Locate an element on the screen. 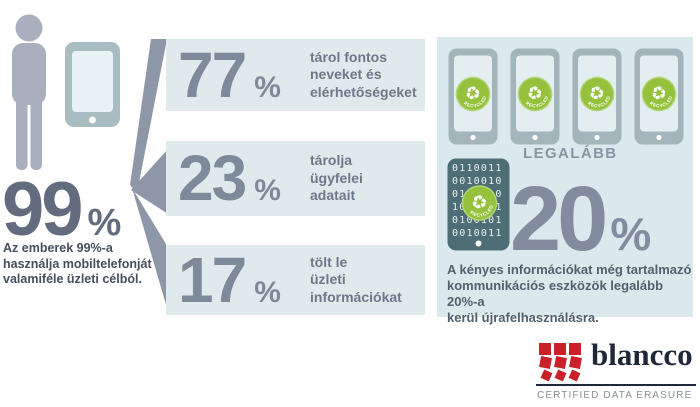 This screenshot has height=407, width=700. binary-row: 0110011 is located at coordinates (477, 168).